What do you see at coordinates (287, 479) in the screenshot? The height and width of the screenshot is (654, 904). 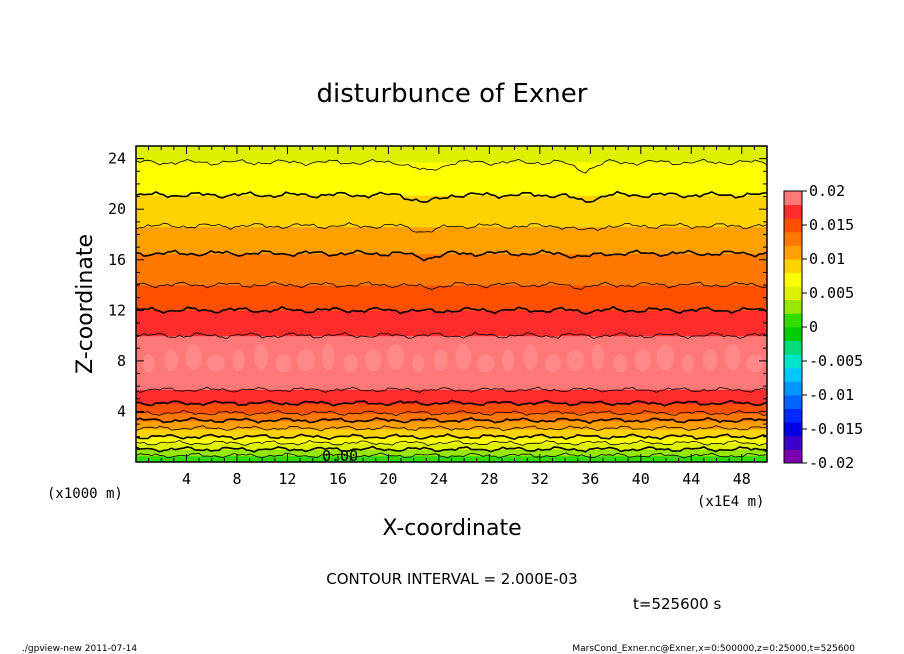 I see `x-tick-label: 12` at bounding box center [287, 479].